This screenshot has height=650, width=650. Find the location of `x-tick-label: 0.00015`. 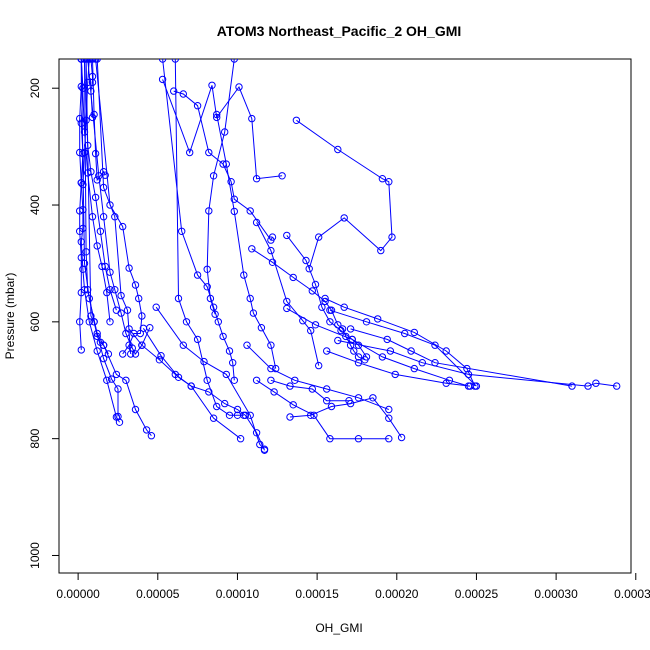

x-tick-label: 0.00015 is located at coordinates (317, 594).